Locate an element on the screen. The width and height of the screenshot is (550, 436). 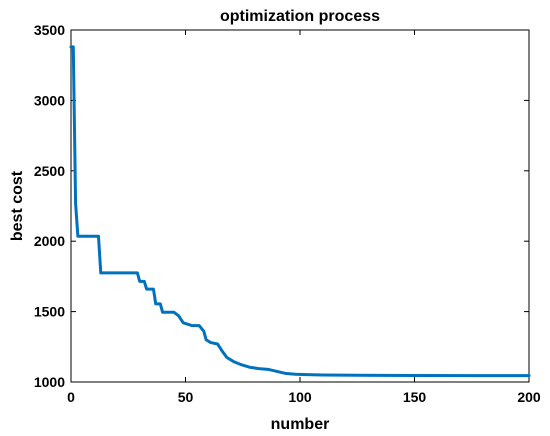
chart-title: optimization process is located at coordinates (300, 16).